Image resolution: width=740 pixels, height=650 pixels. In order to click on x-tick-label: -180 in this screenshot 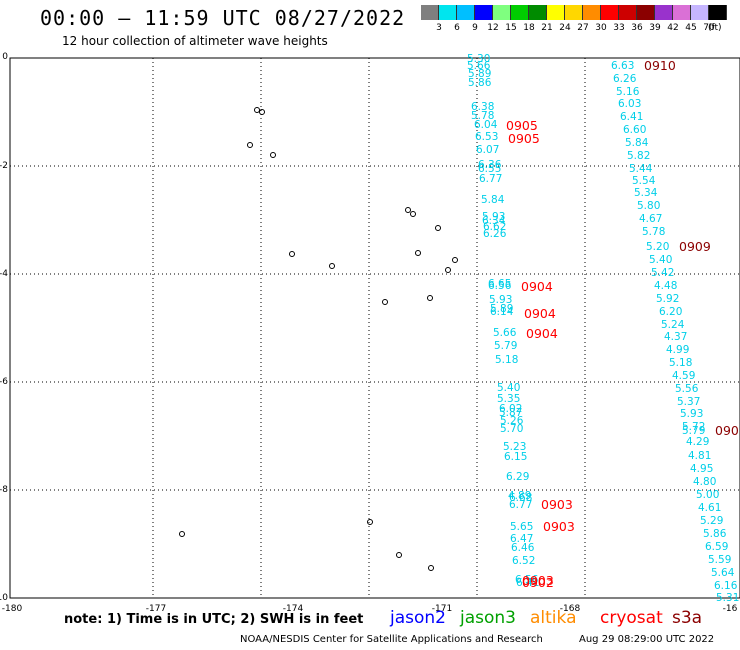, I will do `click(12, 609)`.